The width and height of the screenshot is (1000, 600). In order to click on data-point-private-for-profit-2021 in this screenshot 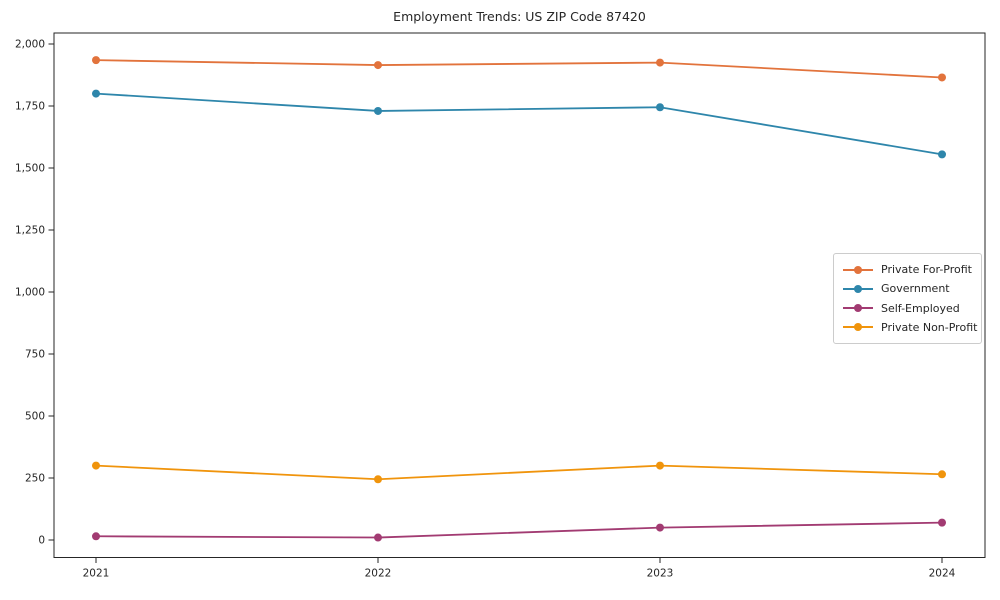, I will do `click(96, 60)`.